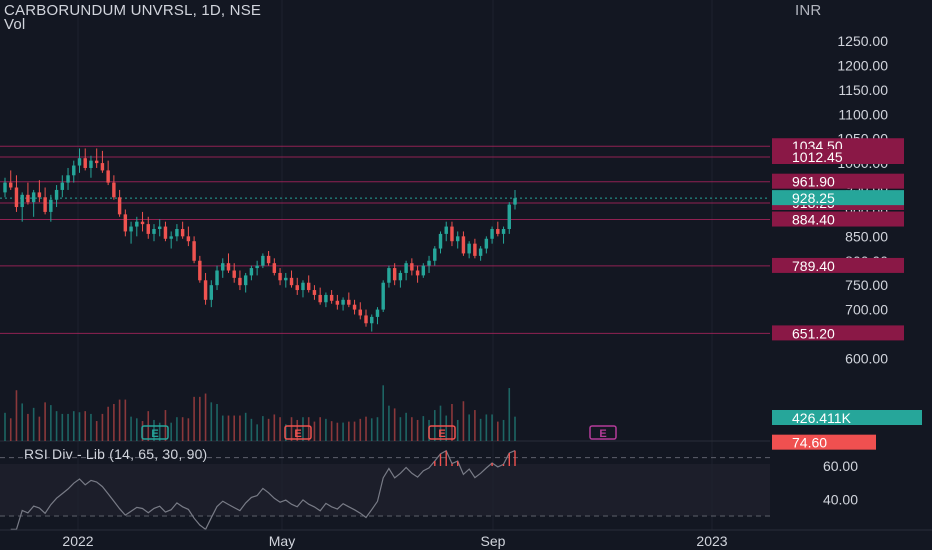 This screenshot has height=550, width=932. What do you see at coordinates (77, 541) in the screenshot?
I see `time-tick-label: 2022` at bounding box center [77, 541].